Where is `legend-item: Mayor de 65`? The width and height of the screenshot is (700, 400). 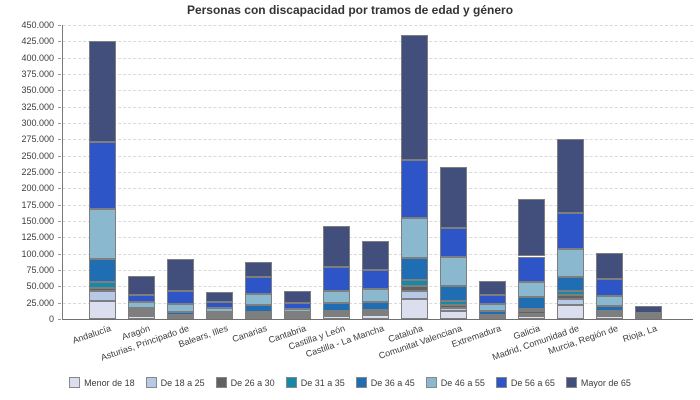 legend-item: Mayor de 65 is located at coordinates (598, 382).